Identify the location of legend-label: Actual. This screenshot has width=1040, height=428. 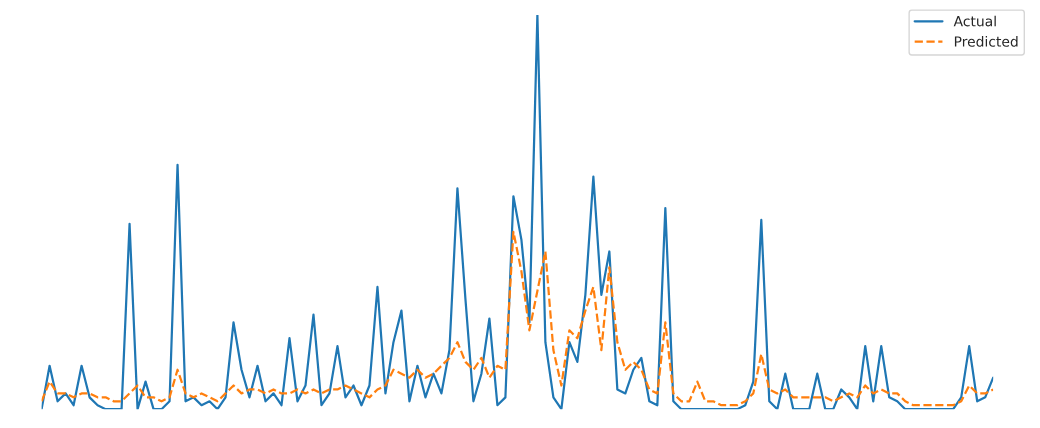
(974, 21).